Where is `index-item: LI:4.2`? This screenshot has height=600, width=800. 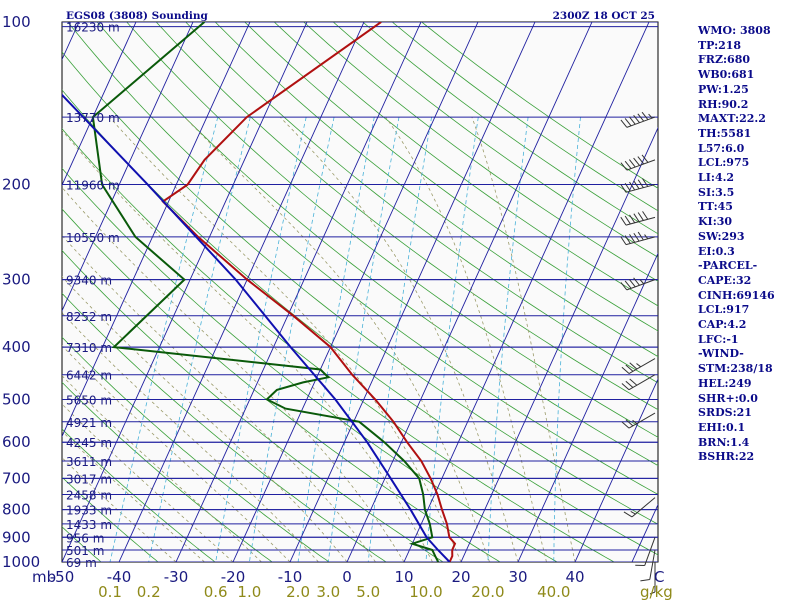 index-item: LI:4.2 is located at coordinates (716, 178).